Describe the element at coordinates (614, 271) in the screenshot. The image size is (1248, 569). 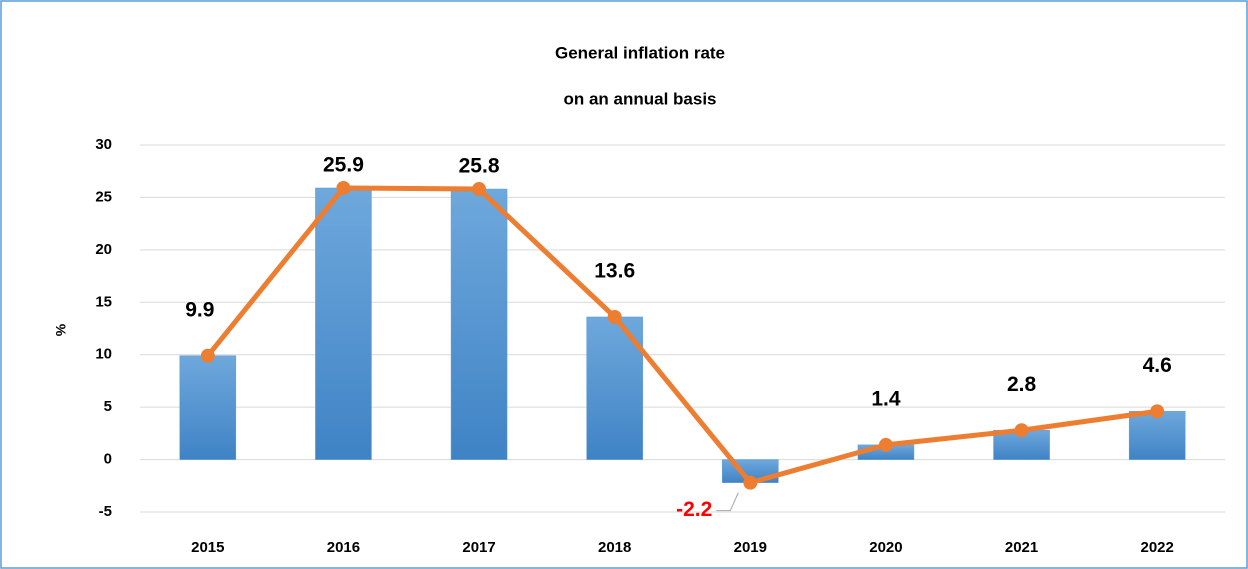
I see `data-label: 13.6` at that location.